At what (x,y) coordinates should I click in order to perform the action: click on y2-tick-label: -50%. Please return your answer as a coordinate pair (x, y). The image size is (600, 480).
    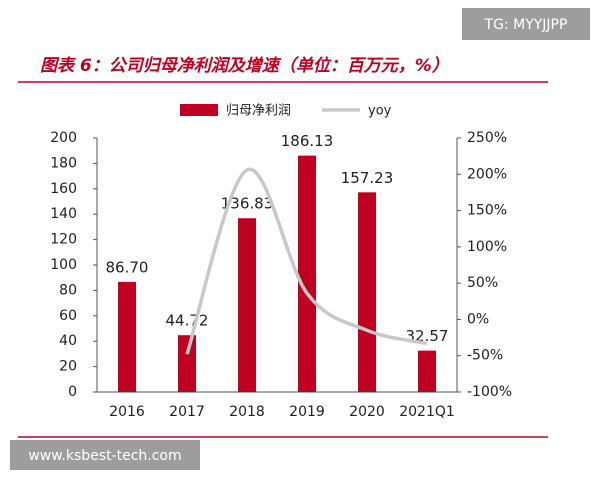
    Looking at the image, I should click on (485, 356).